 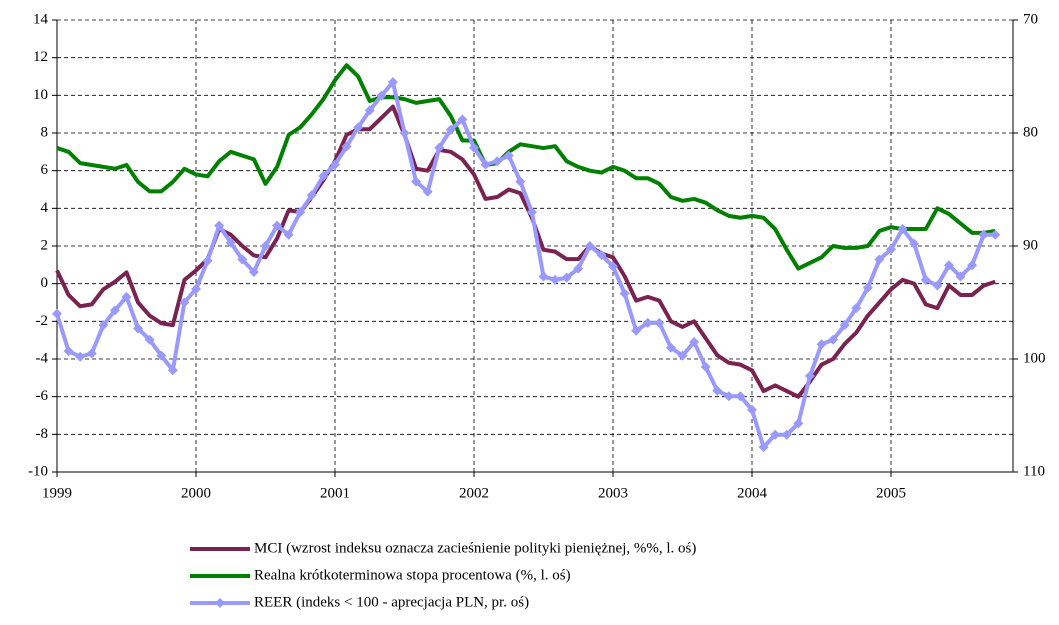 What do you see at coordinates (38, 471) in the screenshot?
I see `y-tick-label: -10` at bounding box center [38, 471].